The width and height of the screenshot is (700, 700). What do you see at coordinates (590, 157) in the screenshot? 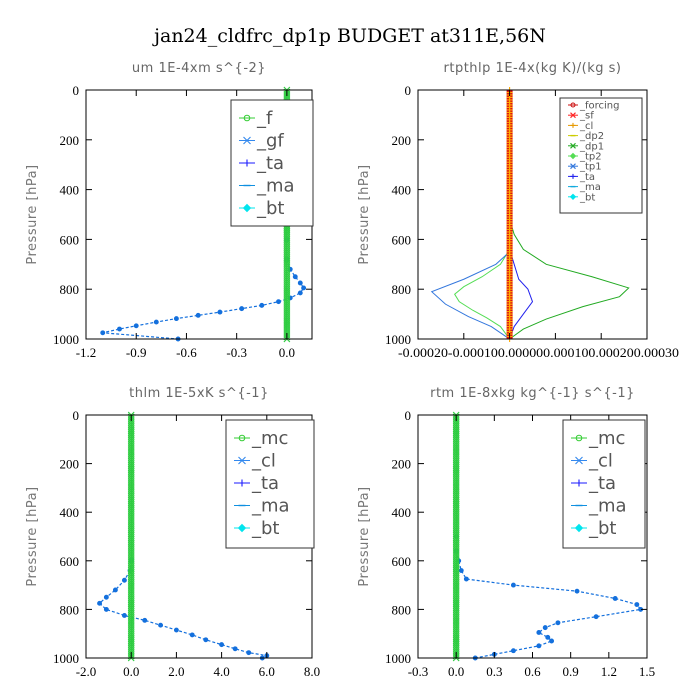
I see `legend-label: _tp2` at bounding box center [590, 157].